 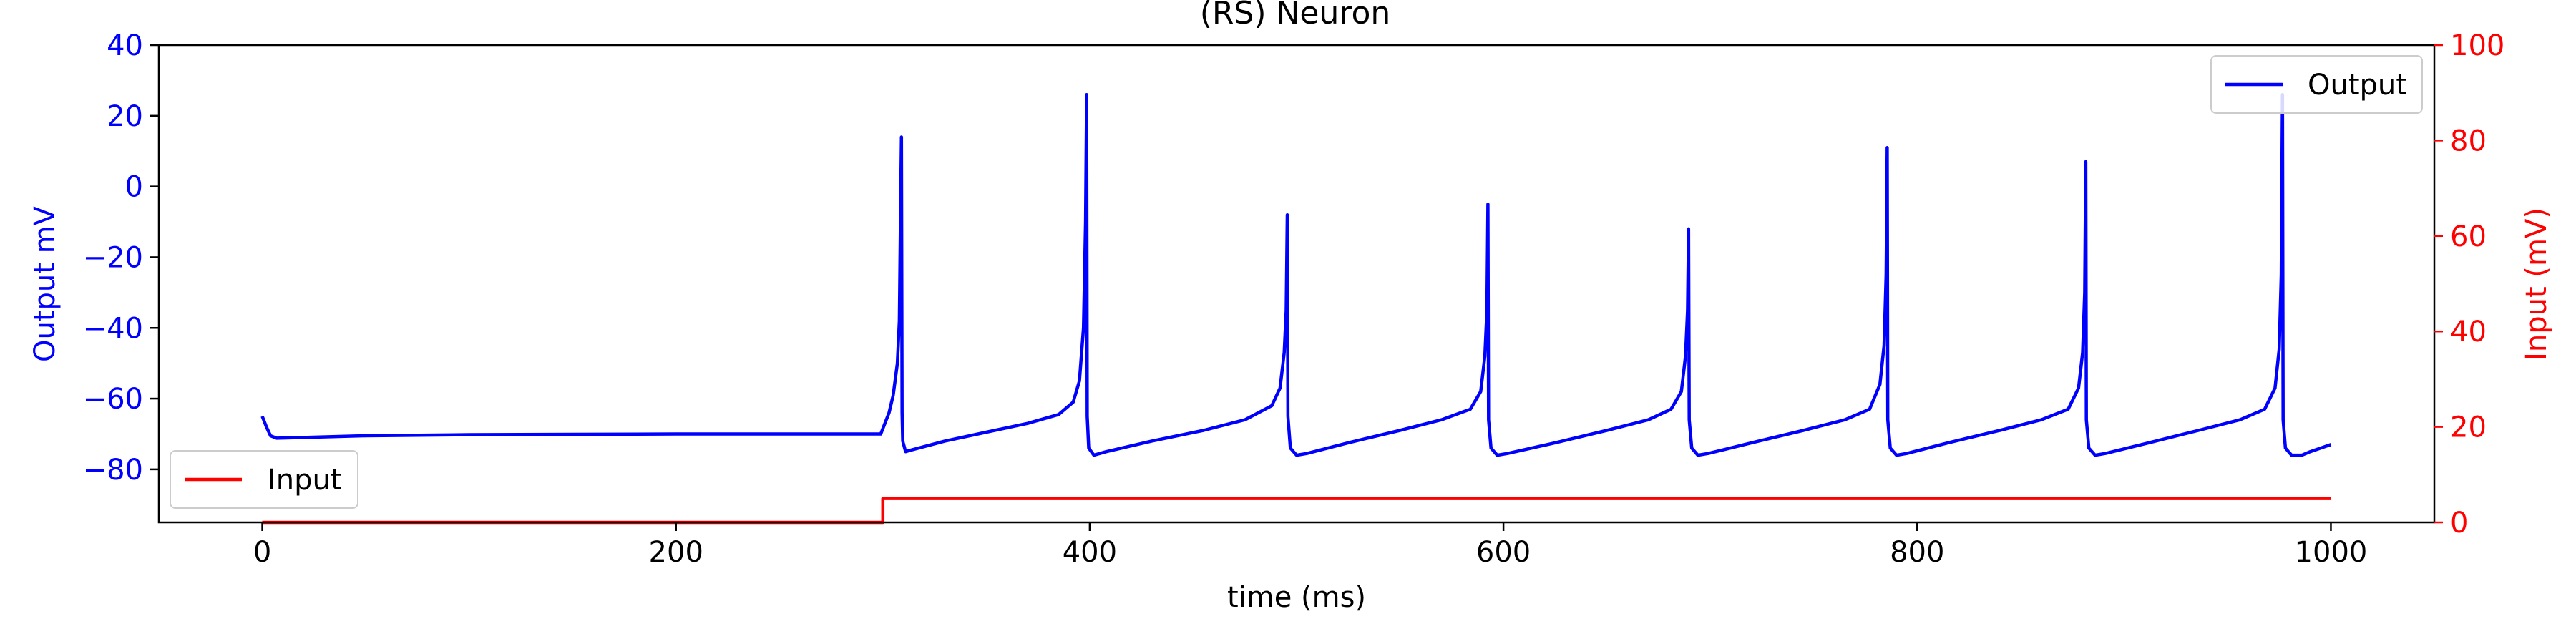 What do you see at coordinates (2459, 523) in the screenshot?
I see `y-right-tick-label: 0` at bounding box center [2459, 523].